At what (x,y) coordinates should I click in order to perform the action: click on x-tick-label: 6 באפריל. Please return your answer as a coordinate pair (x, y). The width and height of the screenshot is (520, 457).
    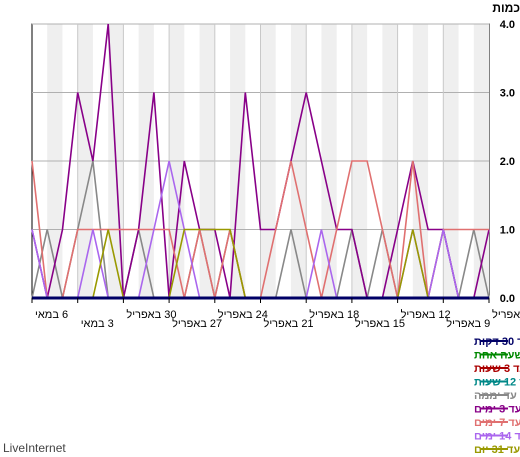
    Looking at the image, I should click on (506, 314).